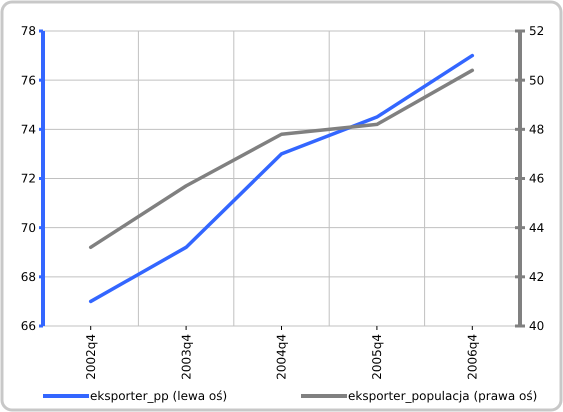 Image resolution: width=563 pixels, height=412 pixels. Describe the element at coordinates (536, 31) in the screenshot. I see `y2-tick-label: 52` at that location.